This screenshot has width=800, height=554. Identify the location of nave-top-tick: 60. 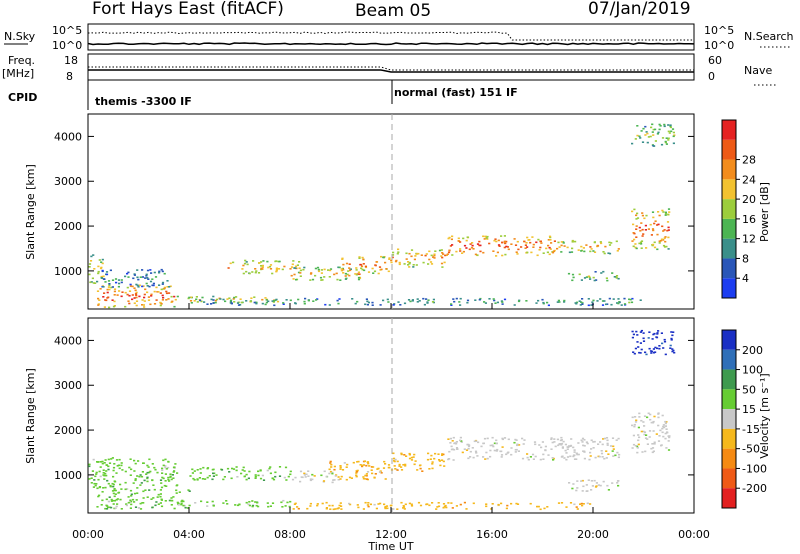
(715, 60).